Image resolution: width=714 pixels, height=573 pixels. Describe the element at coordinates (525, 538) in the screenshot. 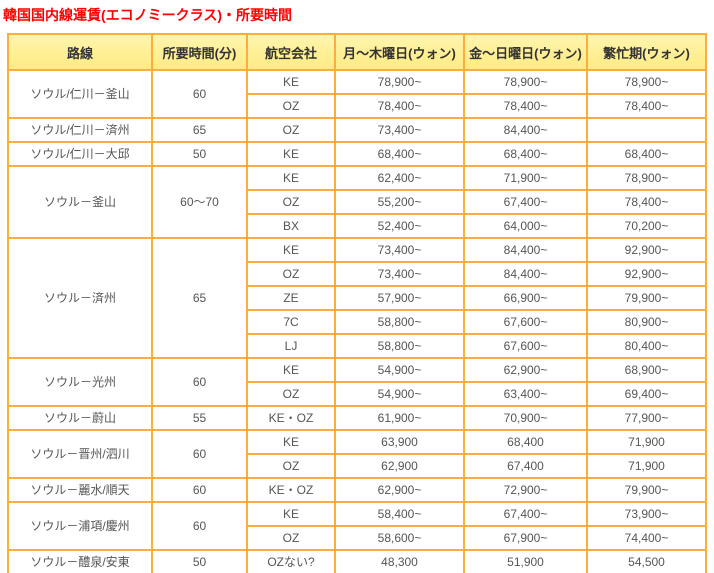

I see `price-fri-sun-cell: 67,900~` at that location.